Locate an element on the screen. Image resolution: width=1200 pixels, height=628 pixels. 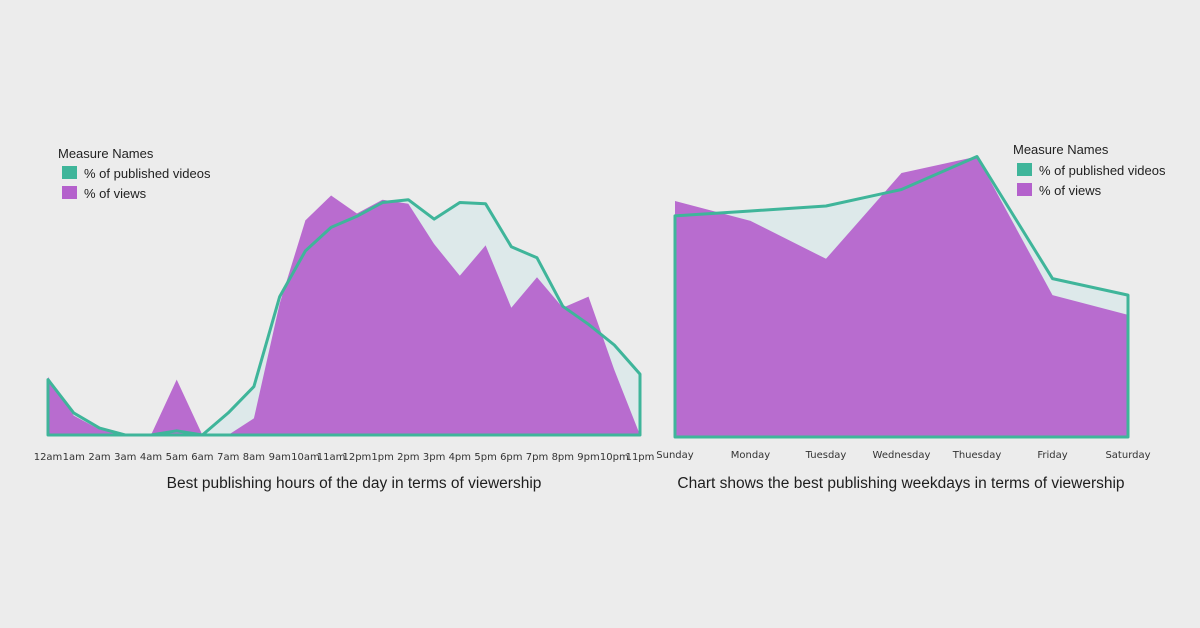
hourly-x-tick-label: 9pm is located at coordinates (588, 457).